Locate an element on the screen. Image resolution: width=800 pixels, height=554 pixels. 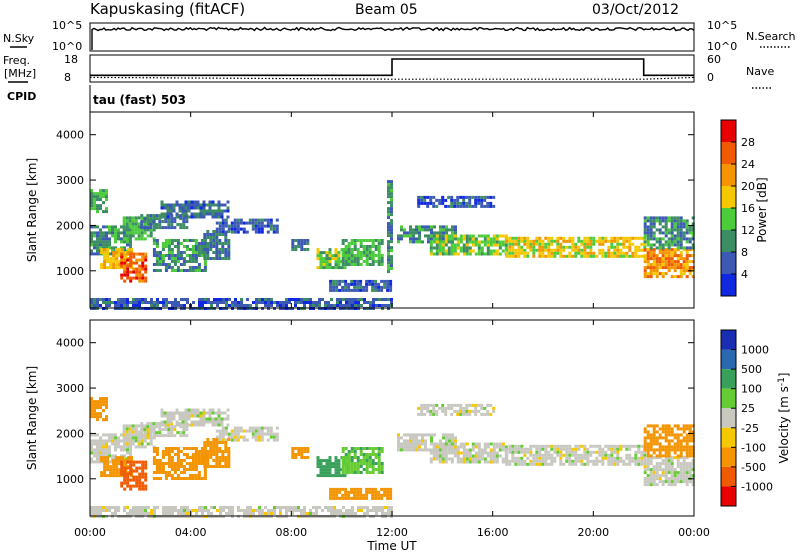
date-label: 03/Oct/2012 is located at coordinates (635, 10).